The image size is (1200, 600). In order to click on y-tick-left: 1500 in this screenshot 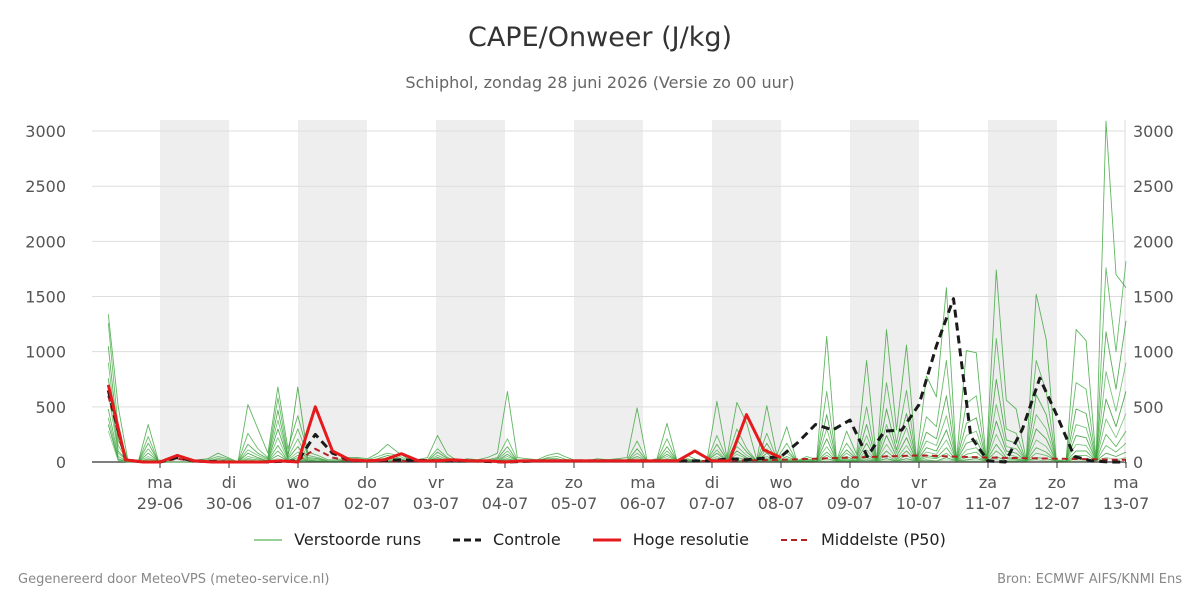, I will do `click(45, 297)`.